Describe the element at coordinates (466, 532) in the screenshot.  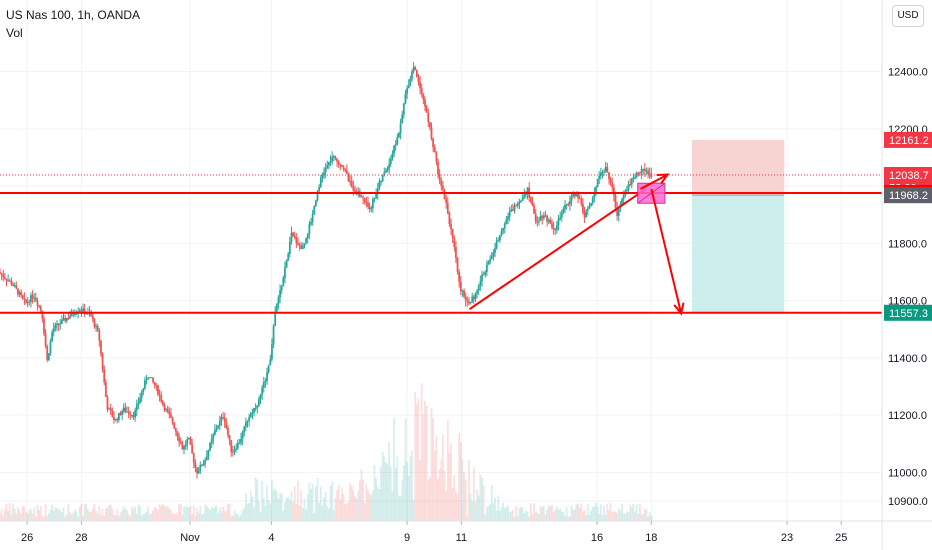
I see `time-axis: 26 28 Nov 4 9 11 16 18 23 25` at that location.